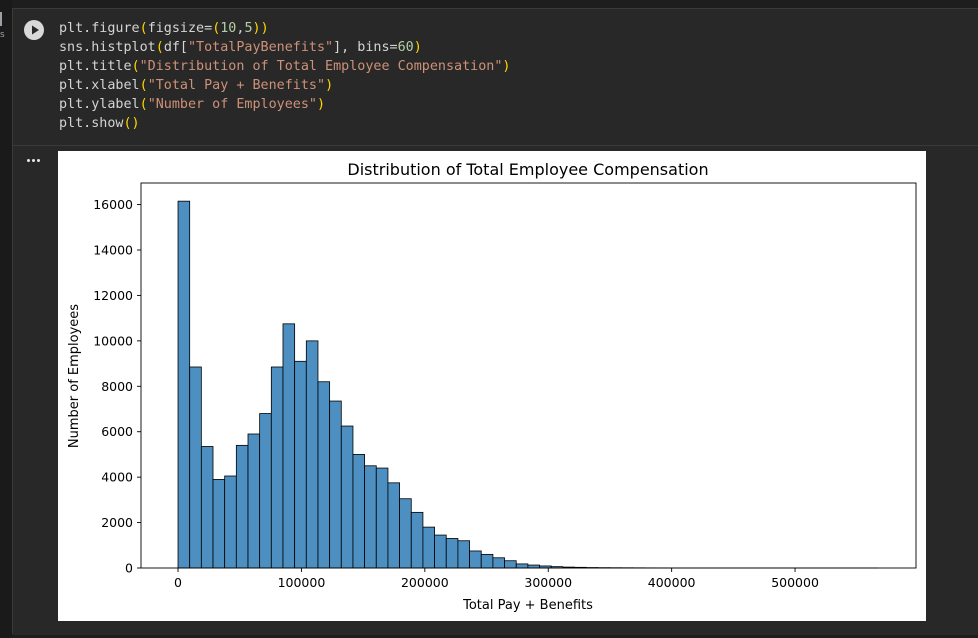  I want to click on x-tick-label: 200000, so click(425, 582).